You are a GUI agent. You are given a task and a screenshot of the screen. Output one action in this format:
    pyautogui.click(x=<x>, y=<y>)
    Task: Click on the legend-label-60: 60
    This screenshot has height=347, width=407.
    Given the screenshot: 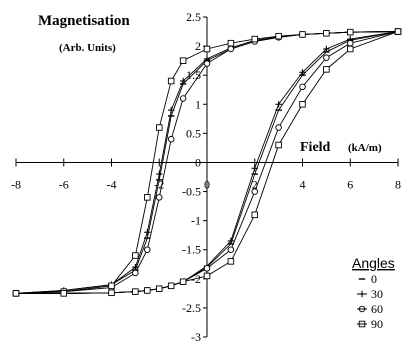 What is the action you would take?
    pyautogui.click(x=377, y=309)
    